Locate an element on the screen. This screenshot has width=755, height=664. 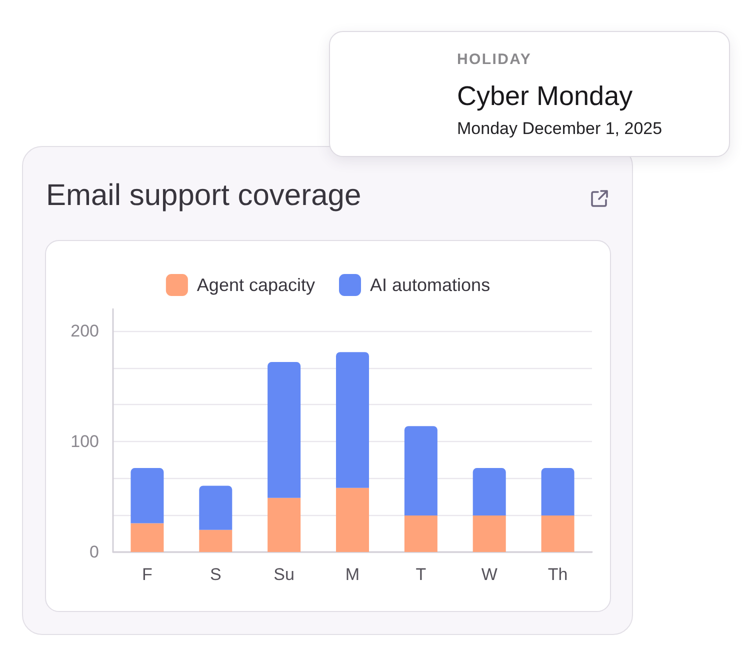
x-tick-label: Th is located at coordinates (558, 574).